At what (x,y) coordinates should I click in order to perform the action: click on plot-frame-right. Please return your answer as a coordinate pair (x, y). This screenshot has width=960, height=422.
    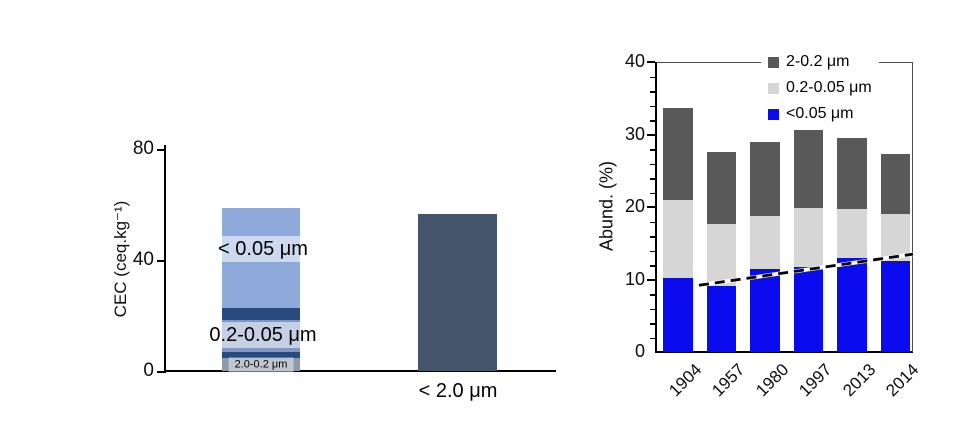
    Looking at the image, I should click on (912, 207).